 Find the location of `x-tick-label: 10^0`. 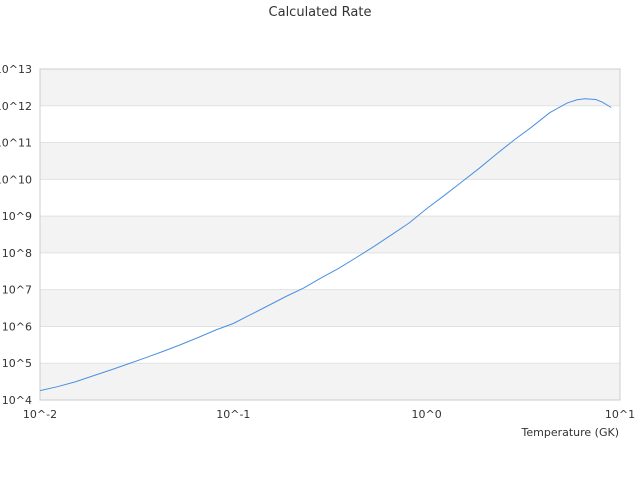

x-tick-label: 10^0 is located at coordinates (427, 414).